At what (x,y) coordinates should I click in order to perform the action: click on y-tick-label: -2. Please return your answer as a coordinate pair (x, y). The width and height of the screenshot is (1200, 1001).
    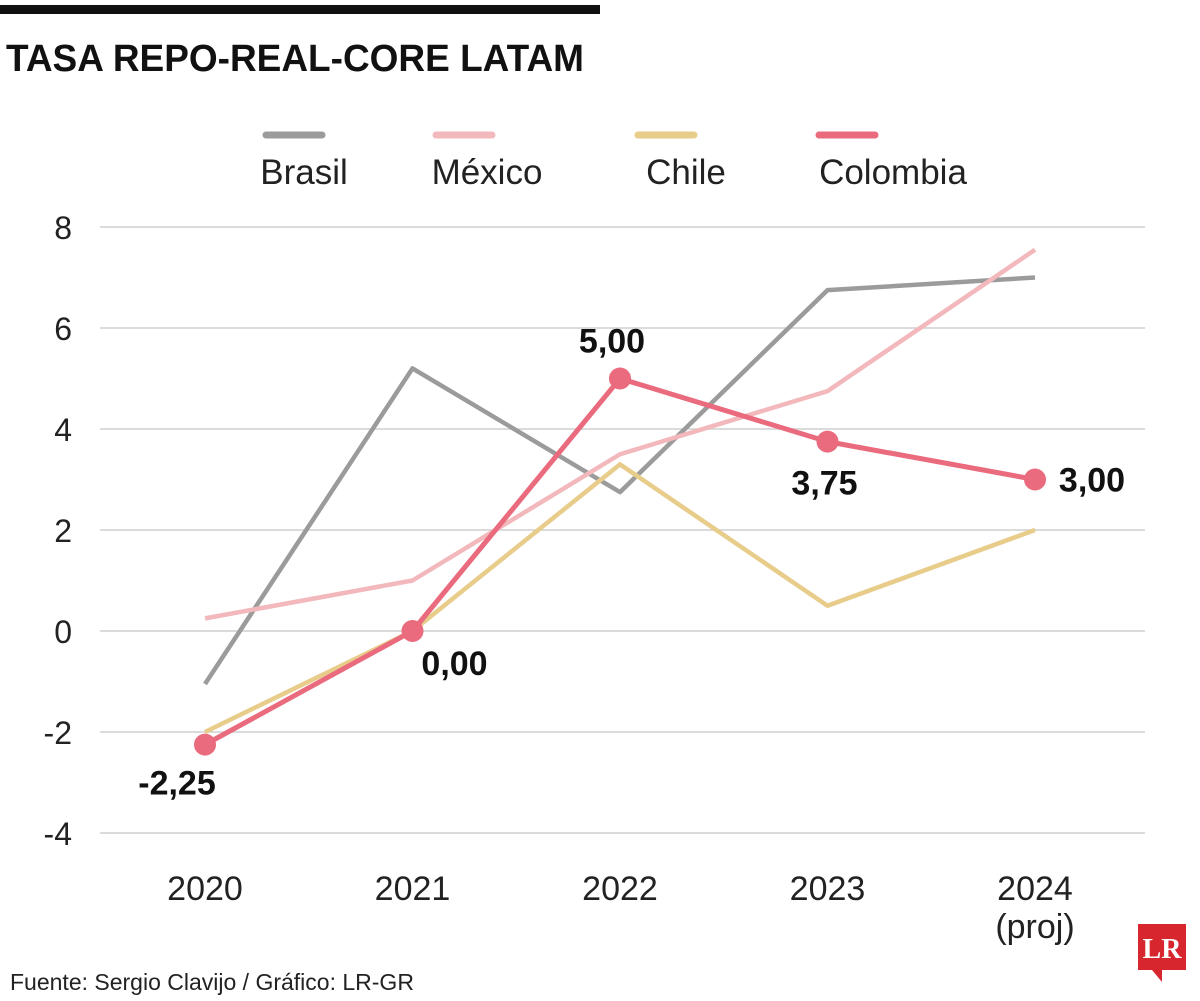
    Looking at the image, I should click on (58, 733).